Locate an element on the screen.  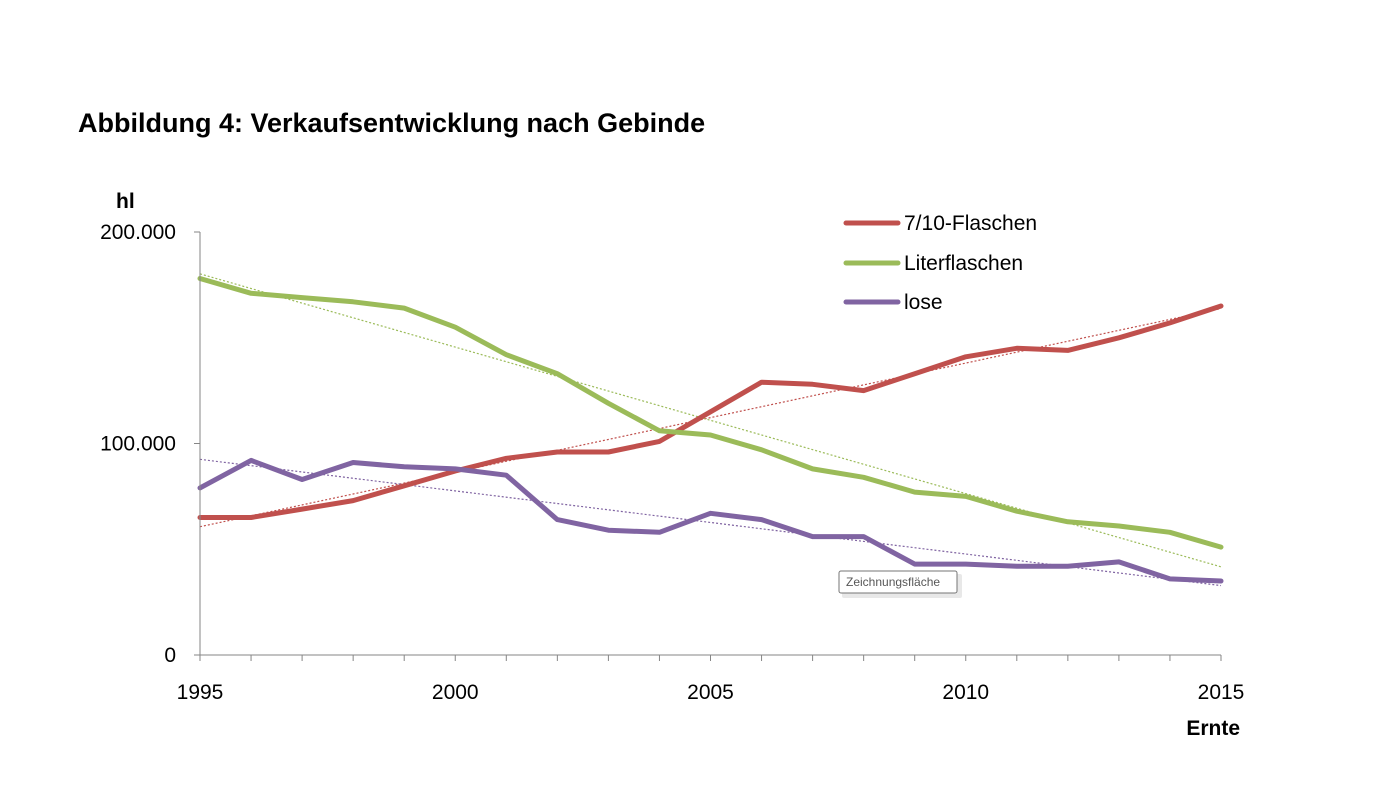
legend-label: 7/10-Flaschen is located at coordinates (970, 223).